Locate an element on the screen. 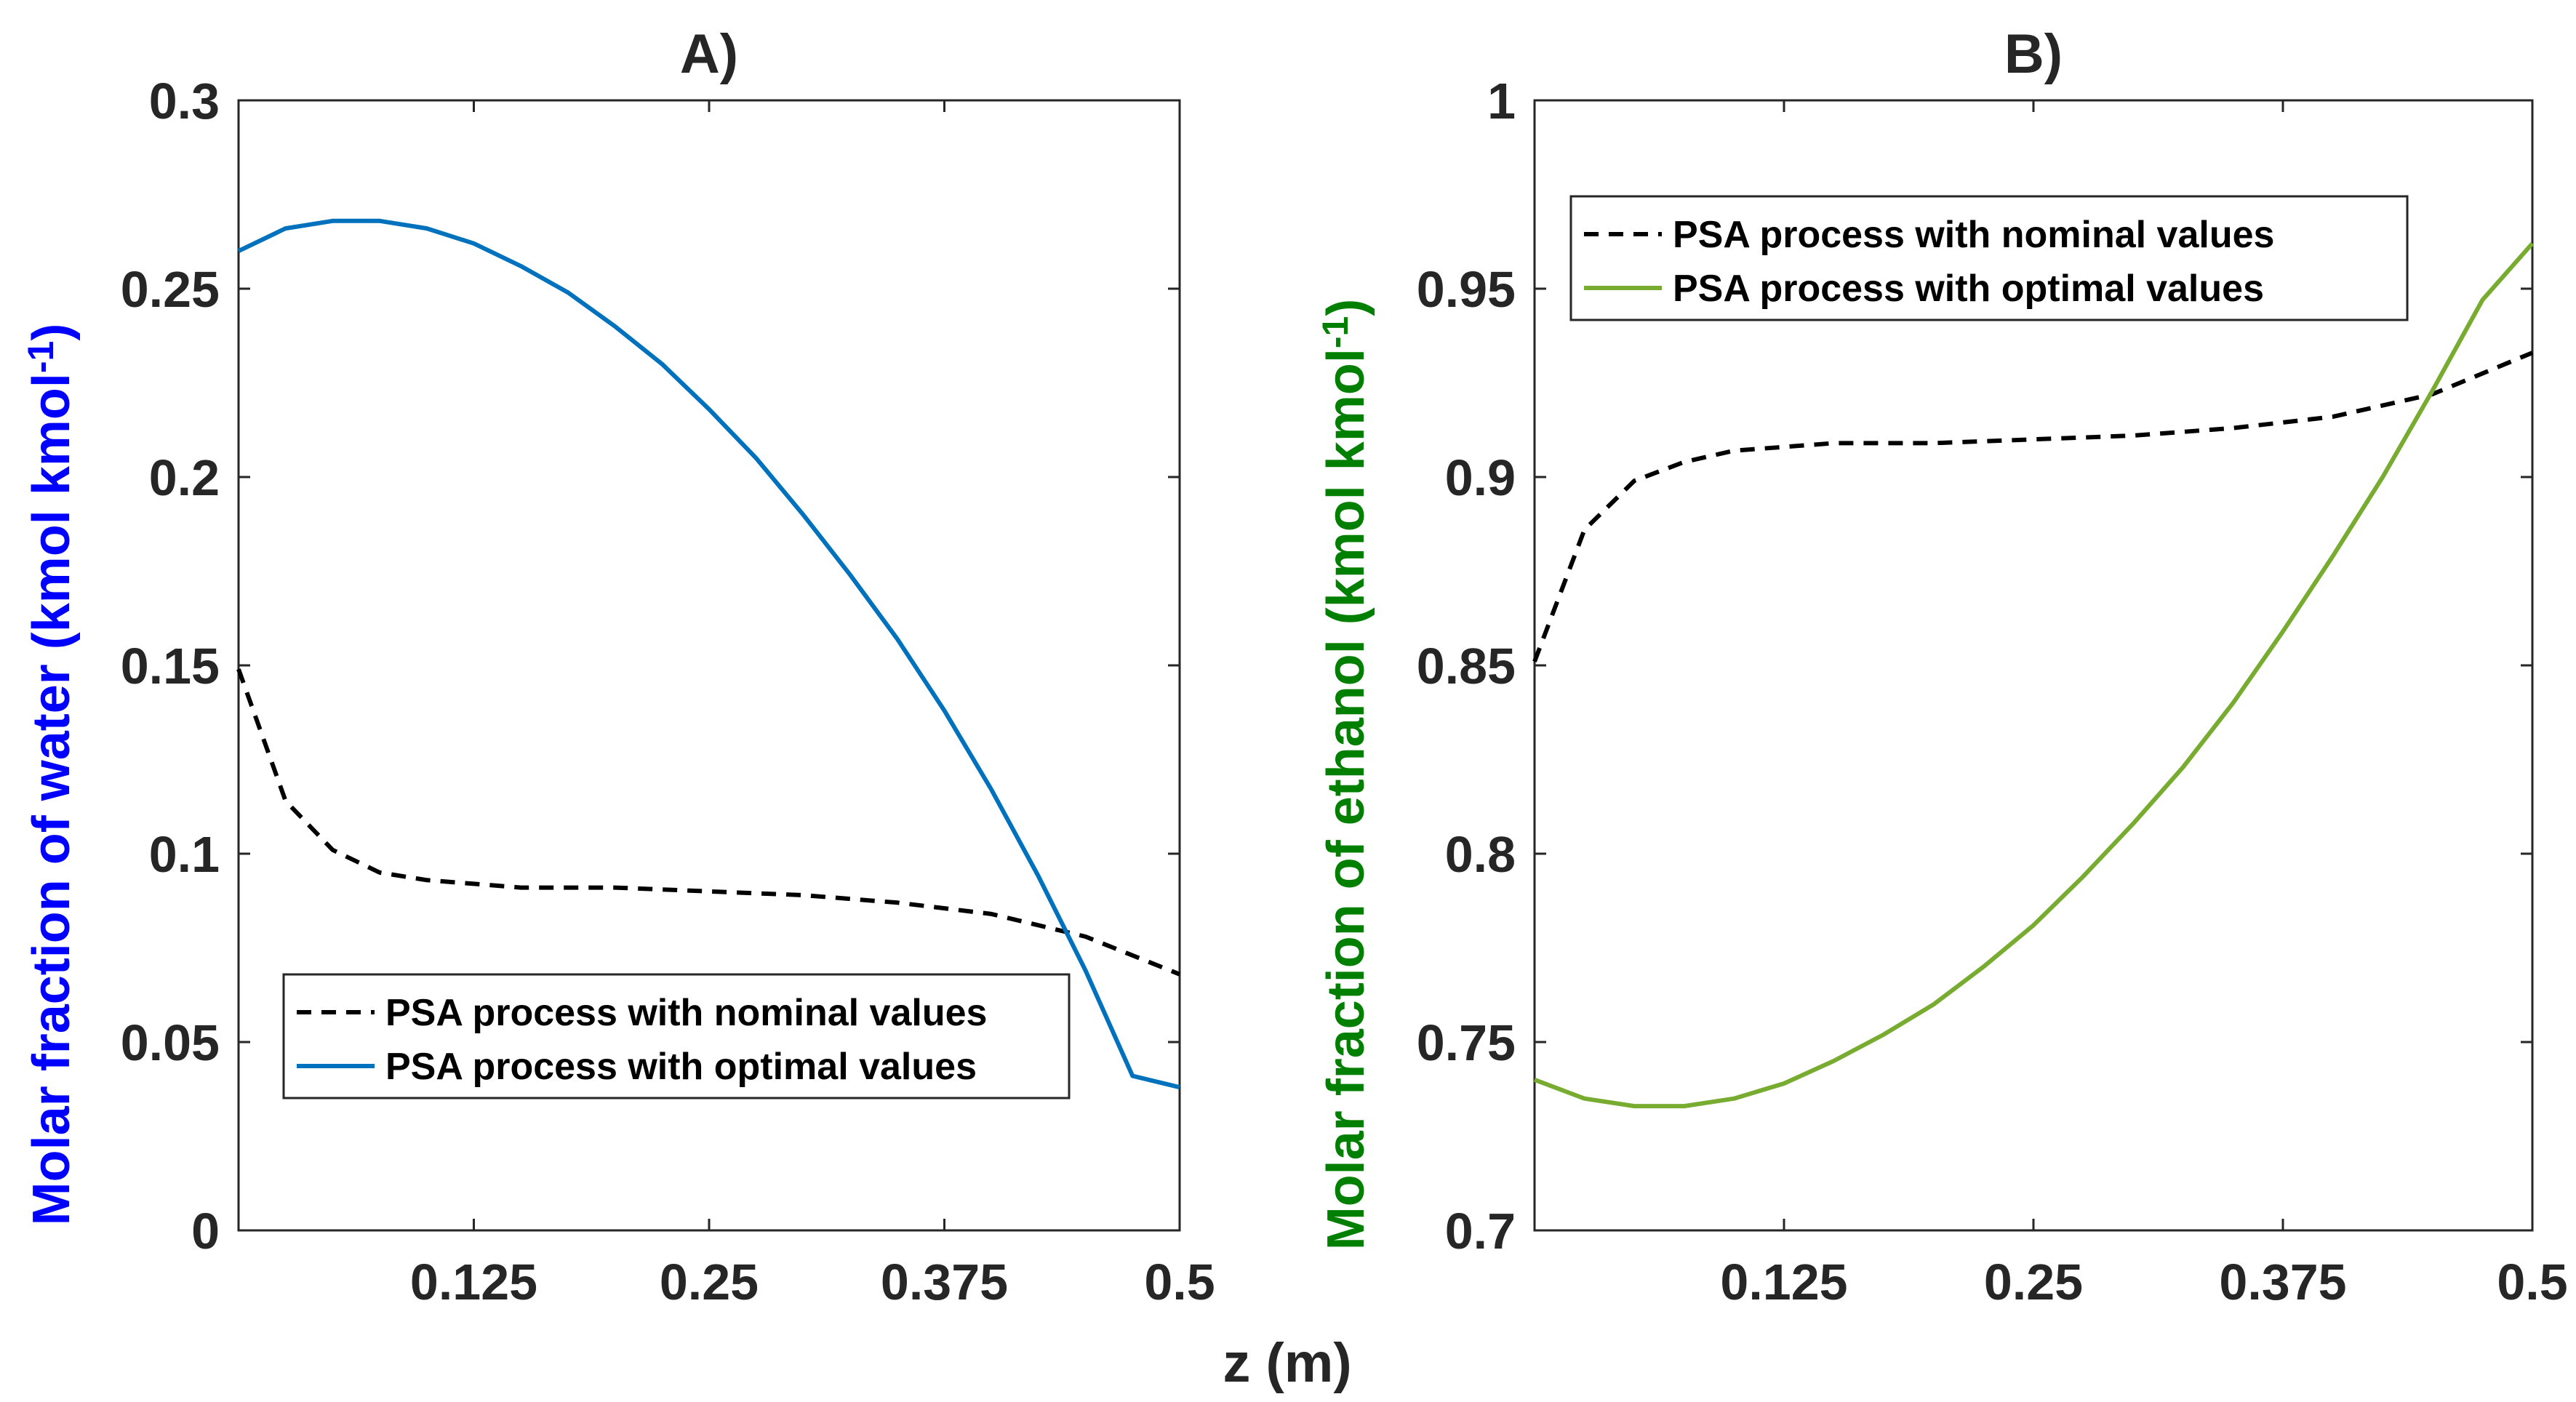  y-tick-label: 0.05 is located at coordinates (170, 1042).